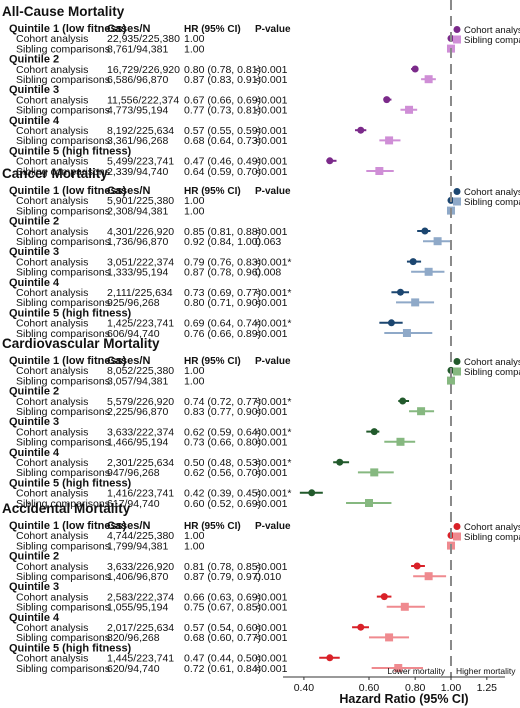 The height and width of the screenshot is (708, 520). Describe the element at coordinates (222, 628) in the screenshot. I see `hr-value: 0.57 (0.54, 0.60)` at that location.